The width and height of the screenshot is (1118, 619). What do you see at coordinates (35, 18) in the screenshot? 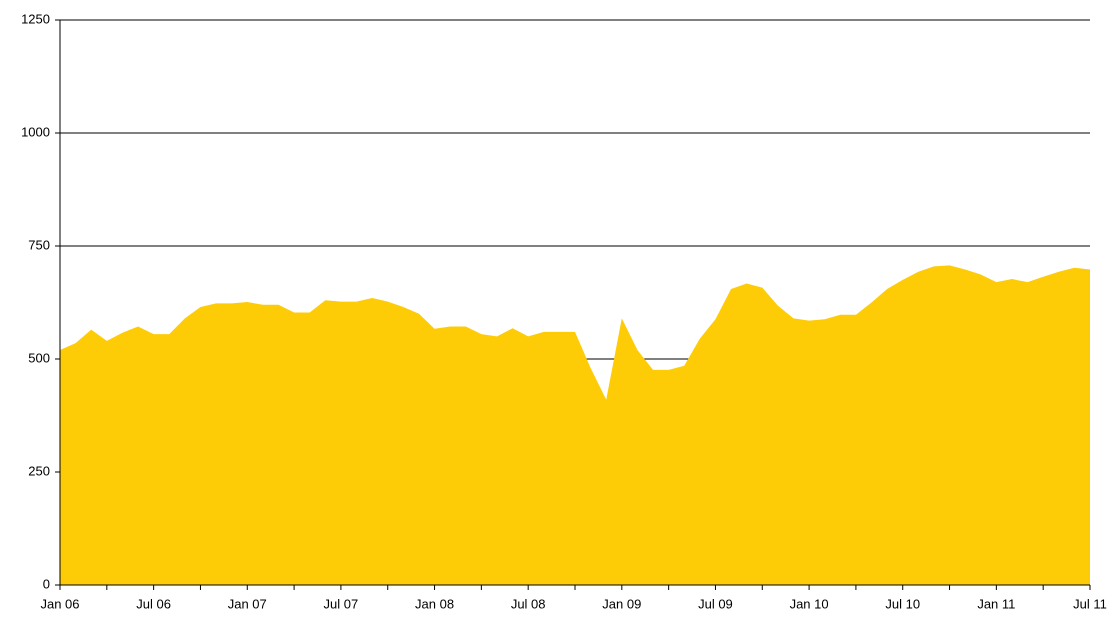
I see `y-tick-label: 1250` at bounding box center [35, 18].